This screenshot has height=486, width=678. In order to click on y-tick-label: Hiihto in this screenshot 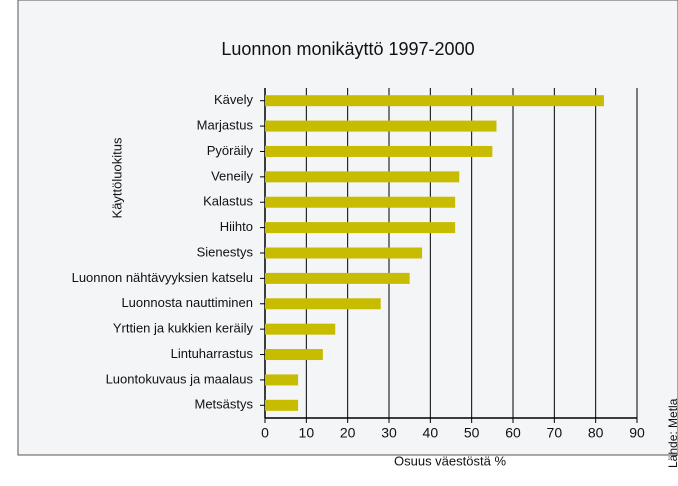, I will do `click(236, 226)`.